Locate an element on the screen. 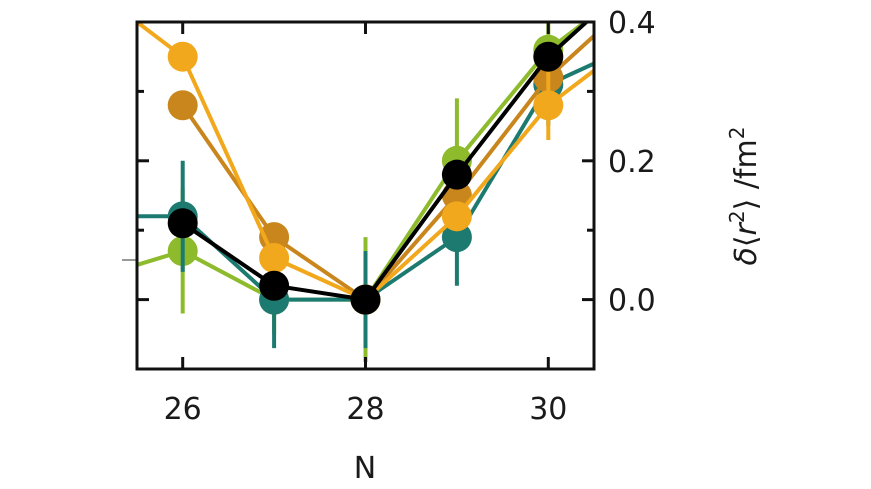 The width and height of the screenshot is (871, 489). y-tick-label: 0.0 is located at coordinates (632, 301).